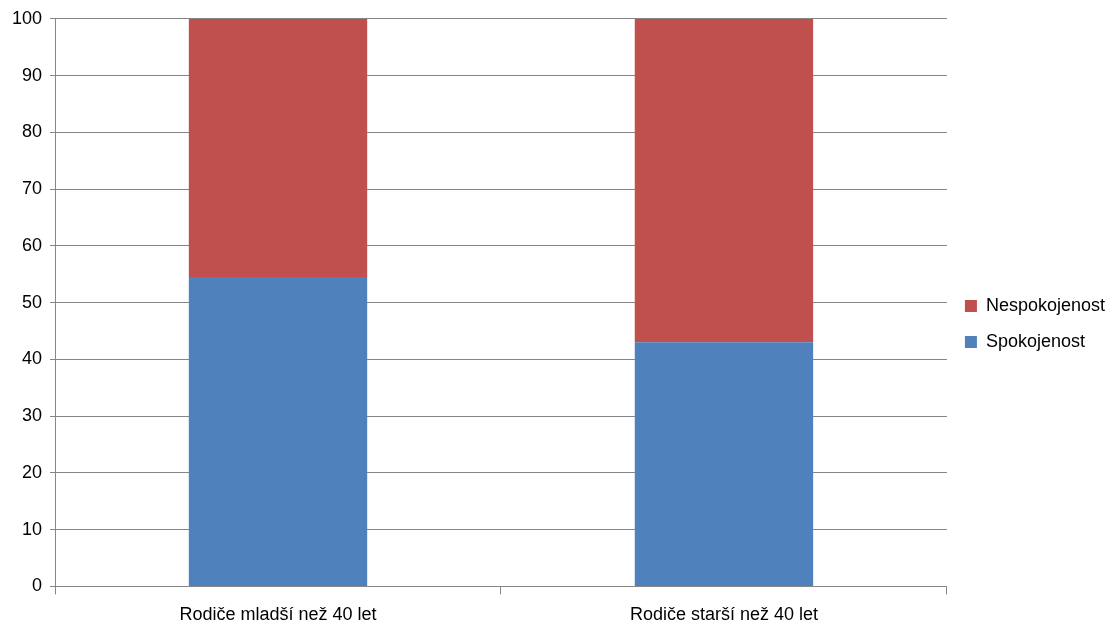 Image resolution: width=1119 pixels, height=640 pixels. I want to click on y-tick-label: 100, so click(27, 17).